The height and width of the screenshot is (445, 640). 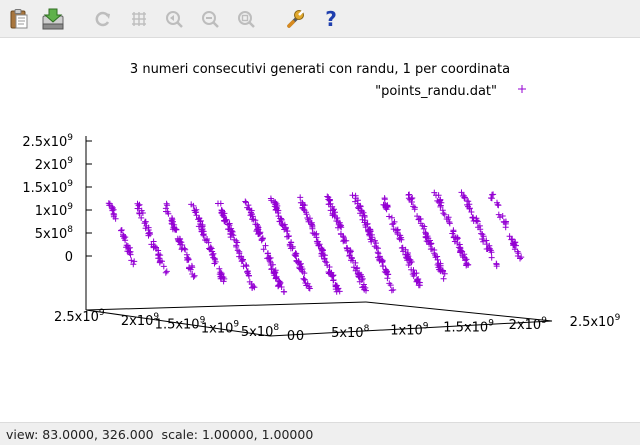 I want to click on wrench-icon, so click(x=295, y=19).